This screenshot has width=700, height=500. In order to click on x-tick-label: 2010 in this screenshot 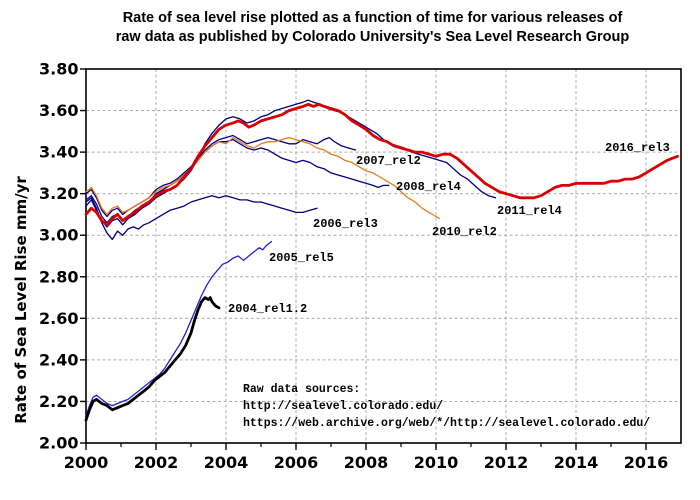, I will do `click(436, 462)`.